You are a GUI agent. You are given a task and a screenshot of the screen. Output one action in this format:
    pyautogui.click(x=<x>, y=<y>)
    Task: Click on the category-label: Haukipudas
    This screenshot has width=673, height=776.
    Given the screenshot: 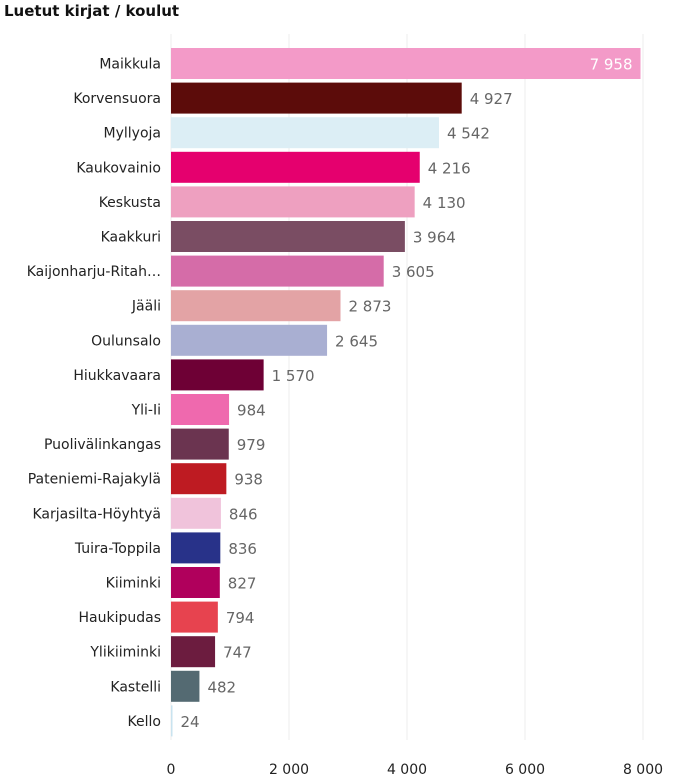 What is the action you would take?
    pyautogui.click(x=120, y=618)
    